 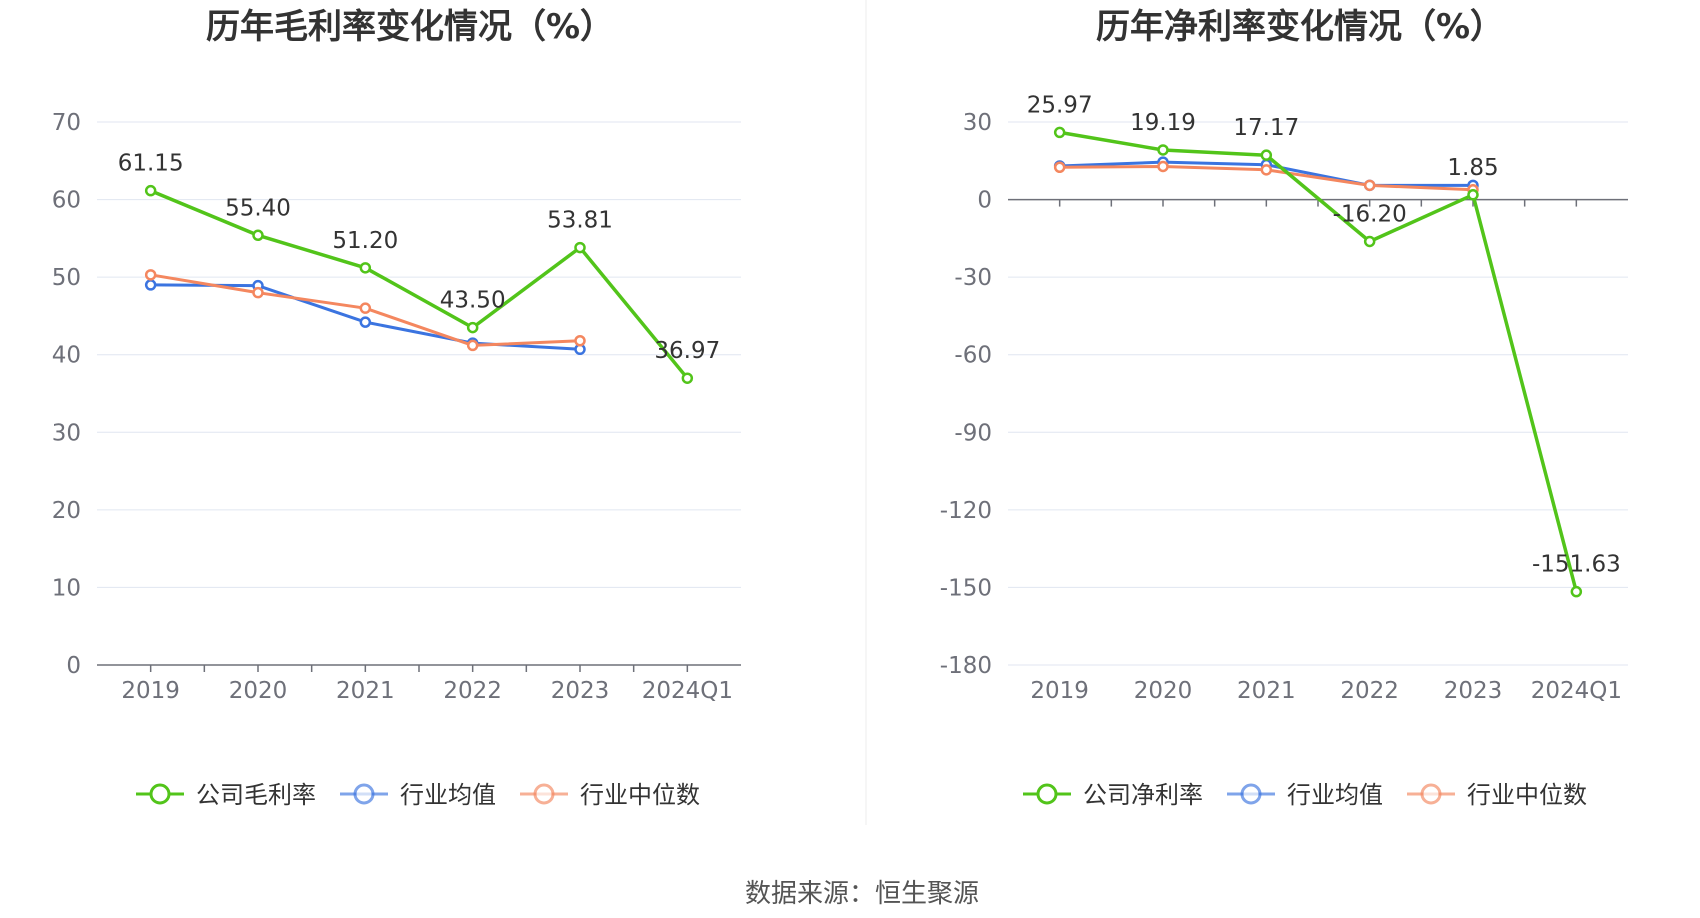 What do you see at coordinates (66, 356) in the screenshot?
I see `y-tick-label: 40` at bounding box center [66, 356].